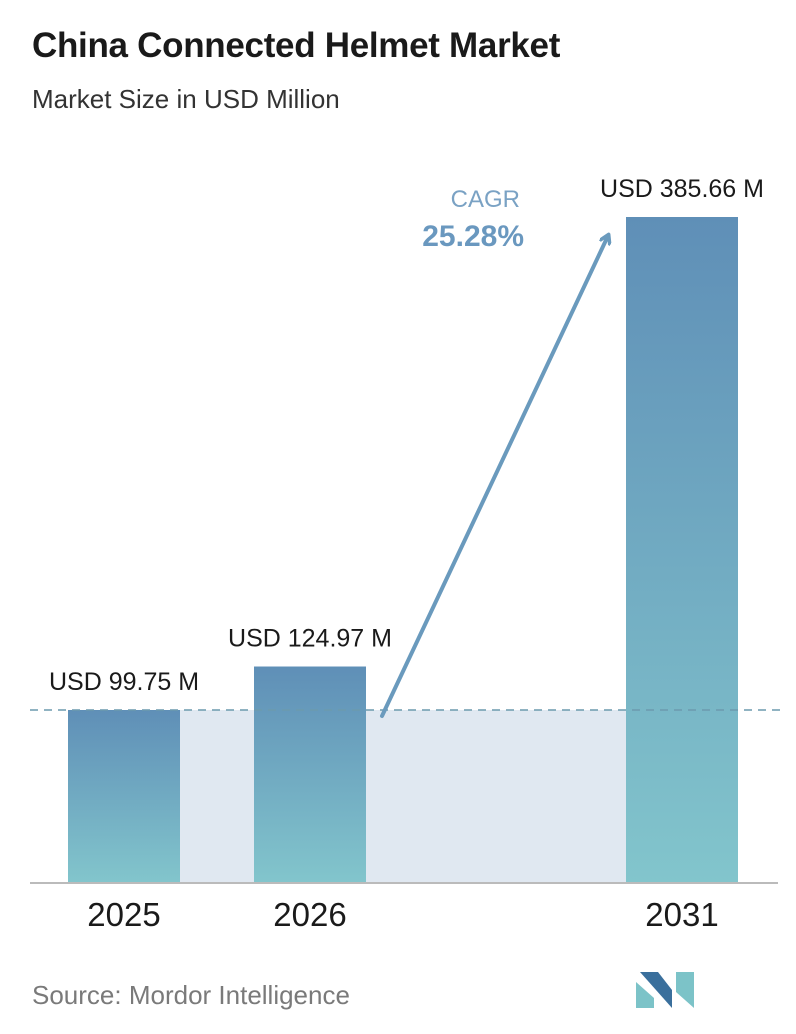 The height and width of the screenshot is (1034, 796). What do you see at coordinates (310, 774) in the screenshot?
I see `bar-2026` at bounding box center [310, 774].